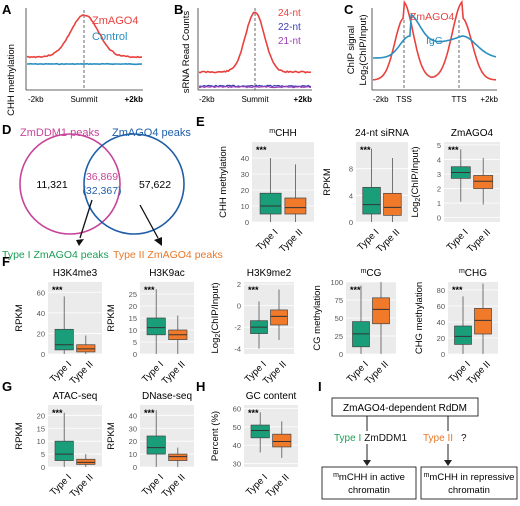  I want to click on boxplot-g2-box-type1, so click(156, 445).